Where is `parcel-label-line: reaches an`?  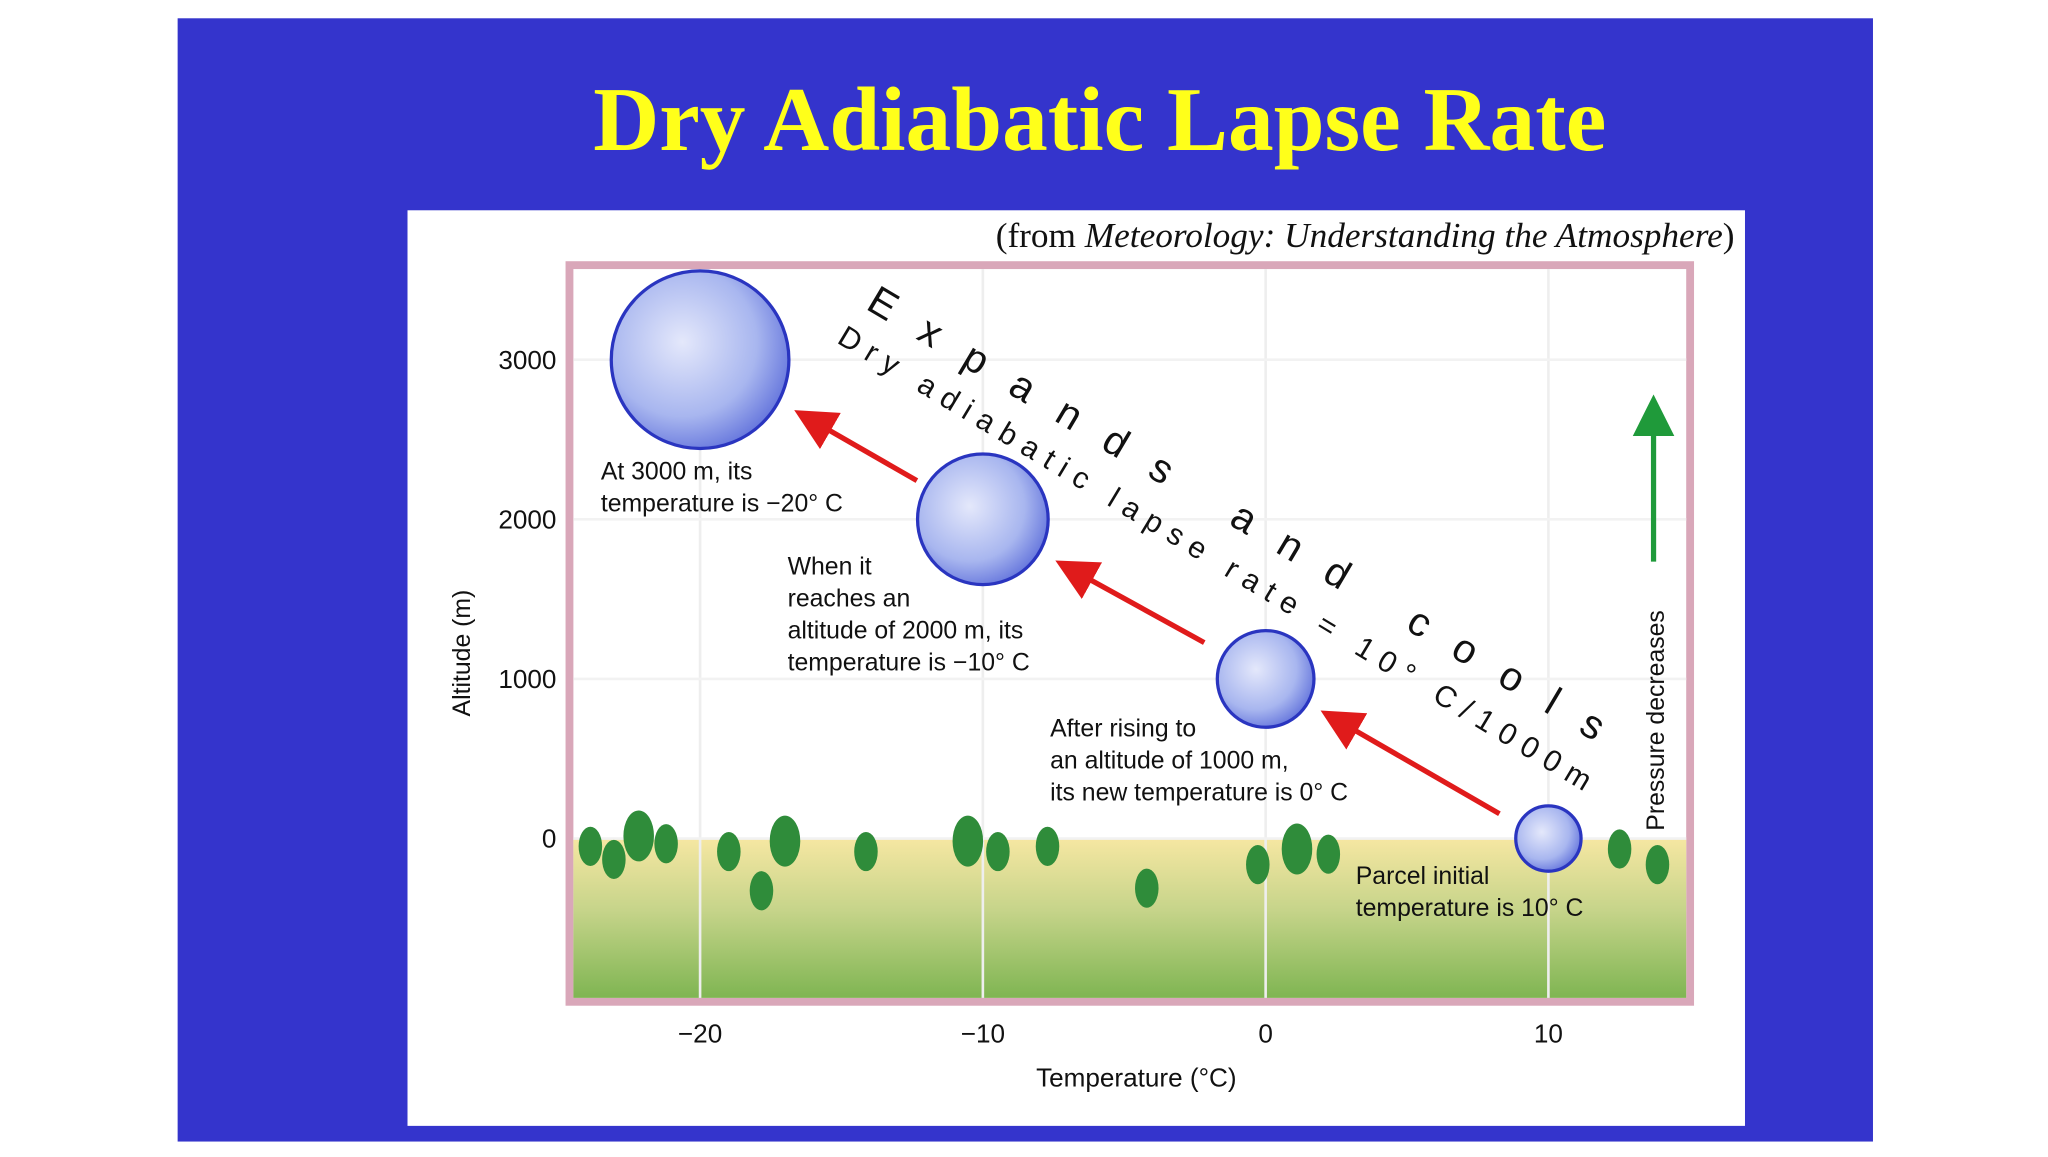
parcel-label-line: reaches an is located at coordinates (849, 599).